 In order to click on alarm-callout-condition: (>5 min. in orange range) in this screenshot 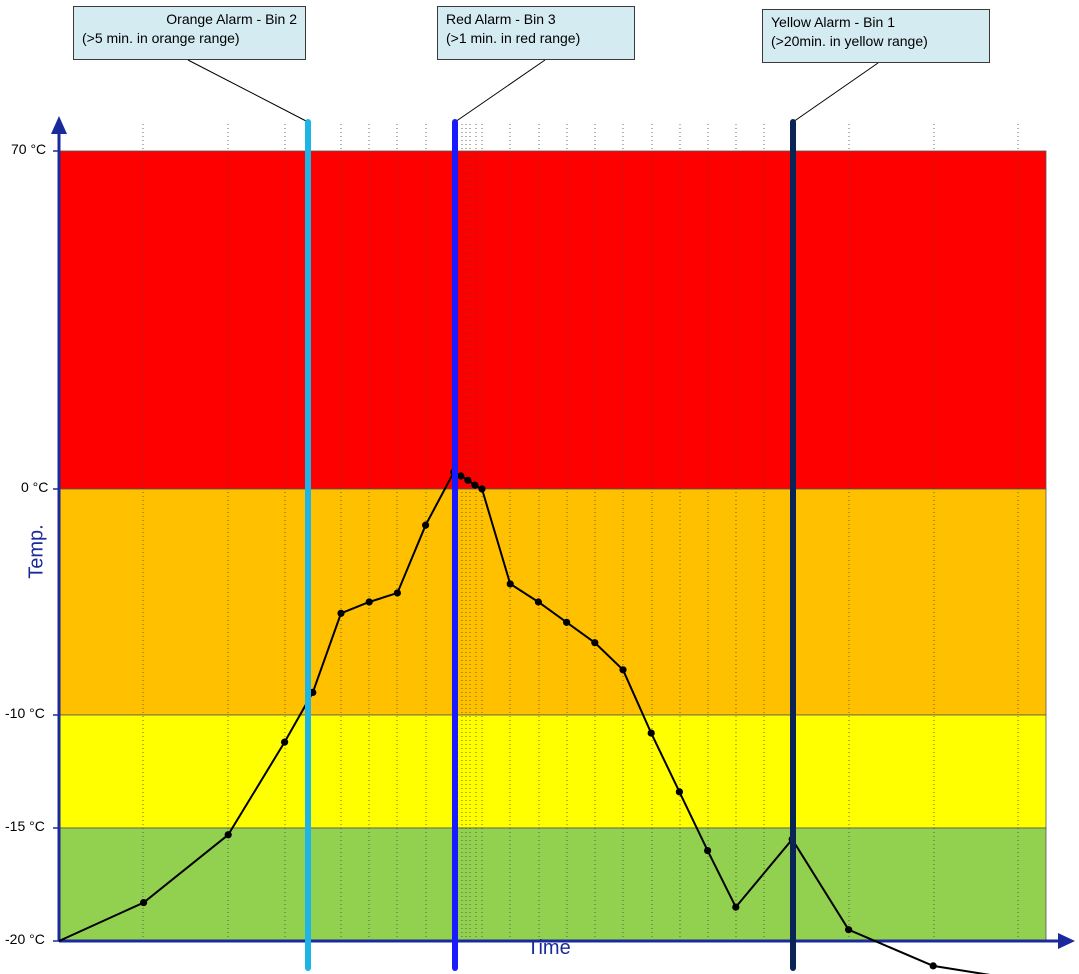, I will do `click(161, 38)`.